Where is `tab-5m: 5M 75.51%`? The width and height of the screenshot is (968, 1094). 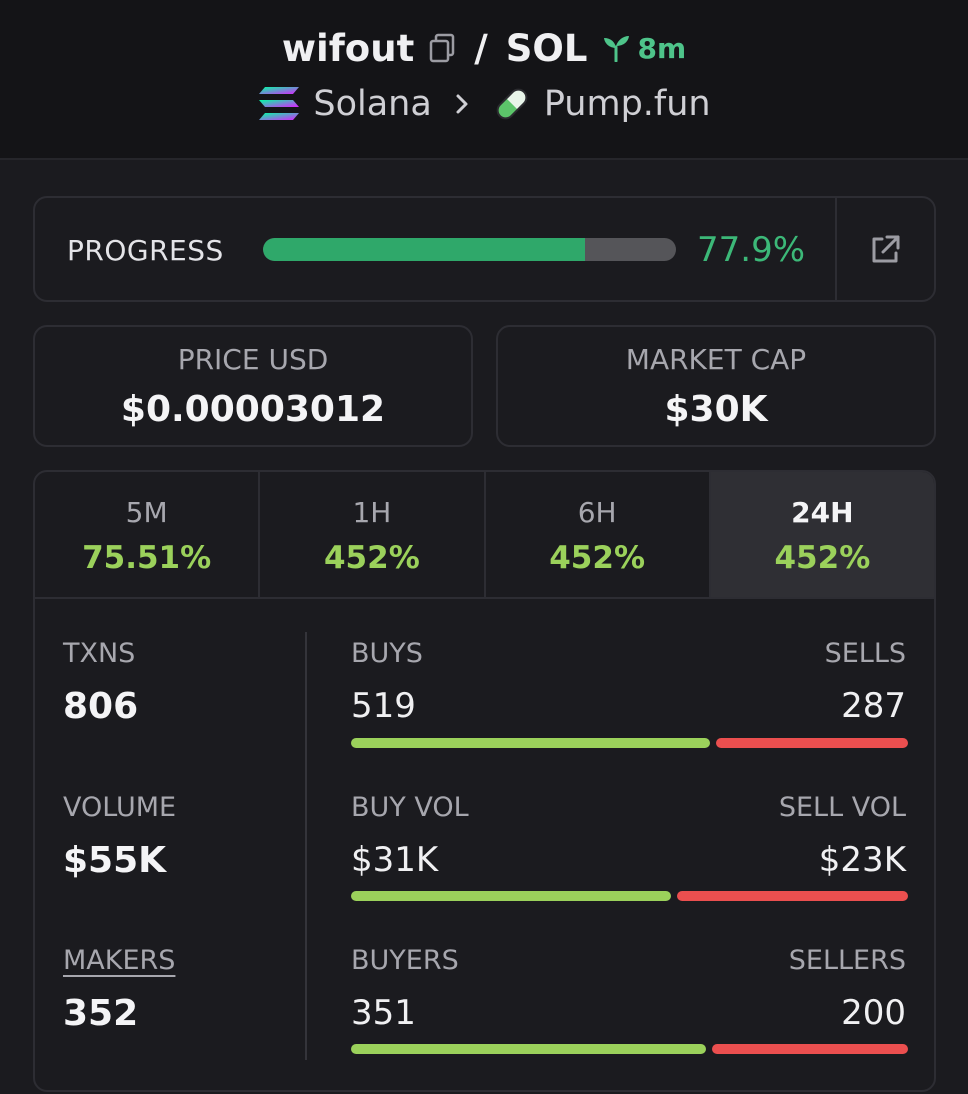
tab-5m: 5M 75.51% is located at coordinates (148, 534).